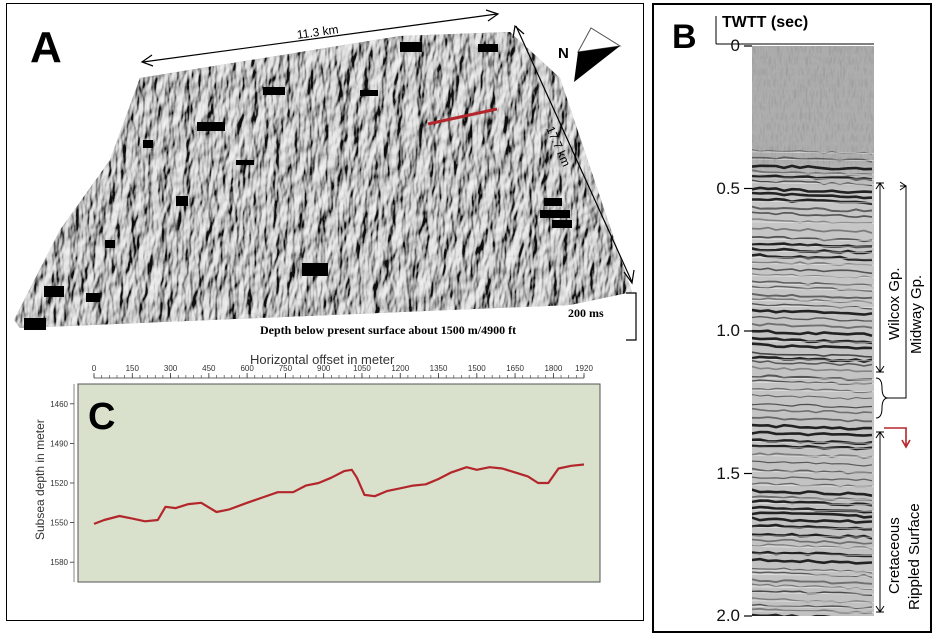  I want to click on twtt-tick-label: 1.0, so click(728, 330).